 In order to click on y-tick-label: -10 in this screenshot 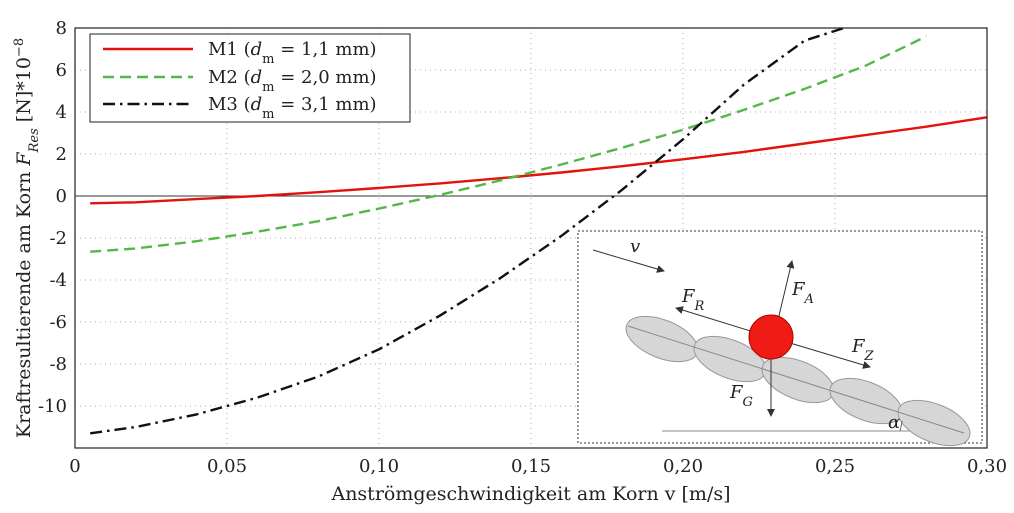, I will do `click(52, 406)`.